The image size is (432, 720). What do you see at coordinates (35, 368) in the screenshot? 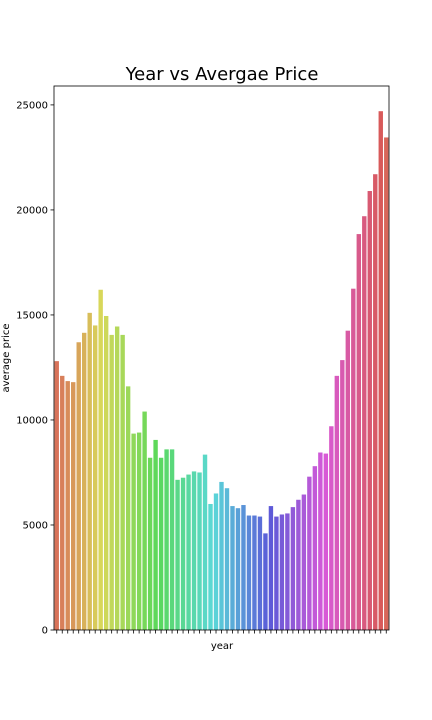
I see `y-axis-ticks: 0 5000 10000 15000 20000 25000` at bounding box center [35, 368].